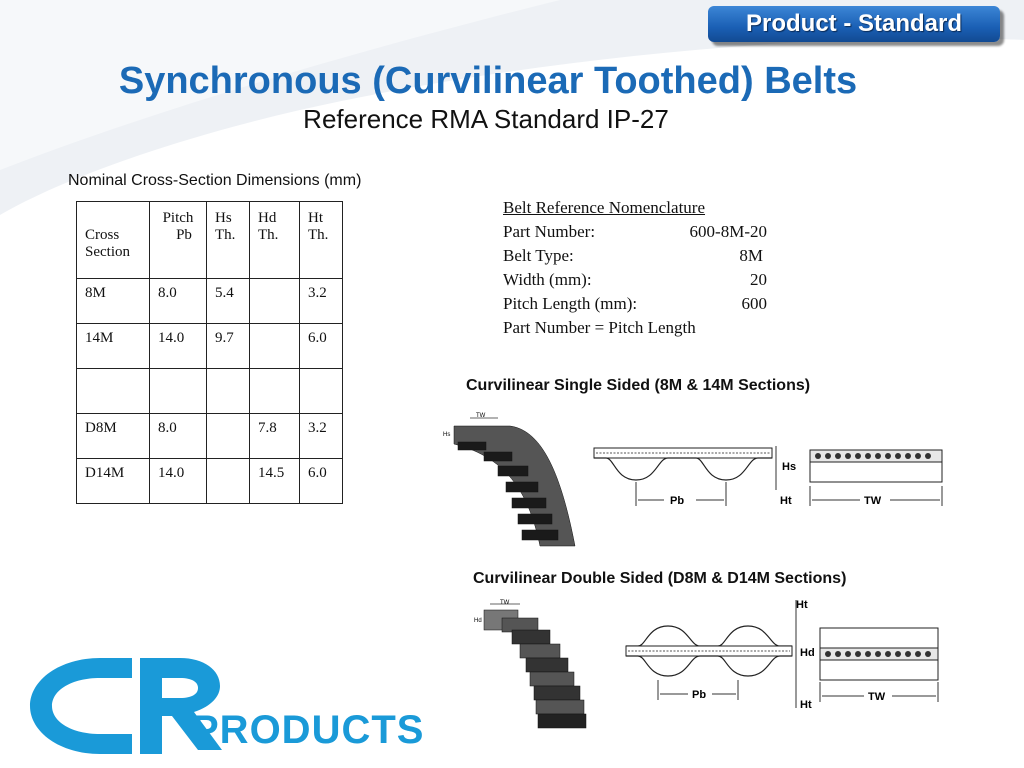  What do you see at coordinates (126, 706) in the screenshot?
I see `cr-products-logo` at bounding box center [126, 706].